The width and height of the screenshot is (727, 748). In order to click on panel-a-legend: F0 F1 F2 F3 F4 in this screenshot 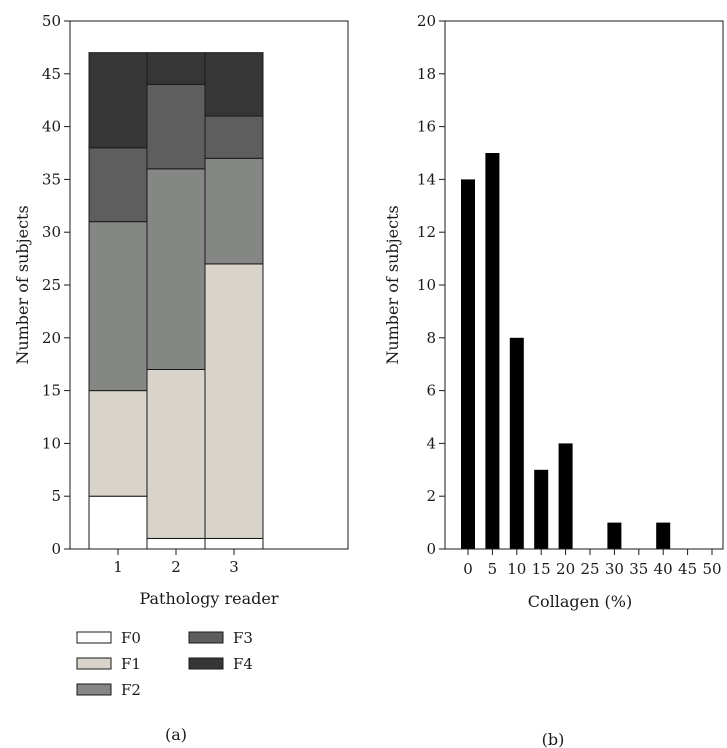, I will do `click(164, 664)`.